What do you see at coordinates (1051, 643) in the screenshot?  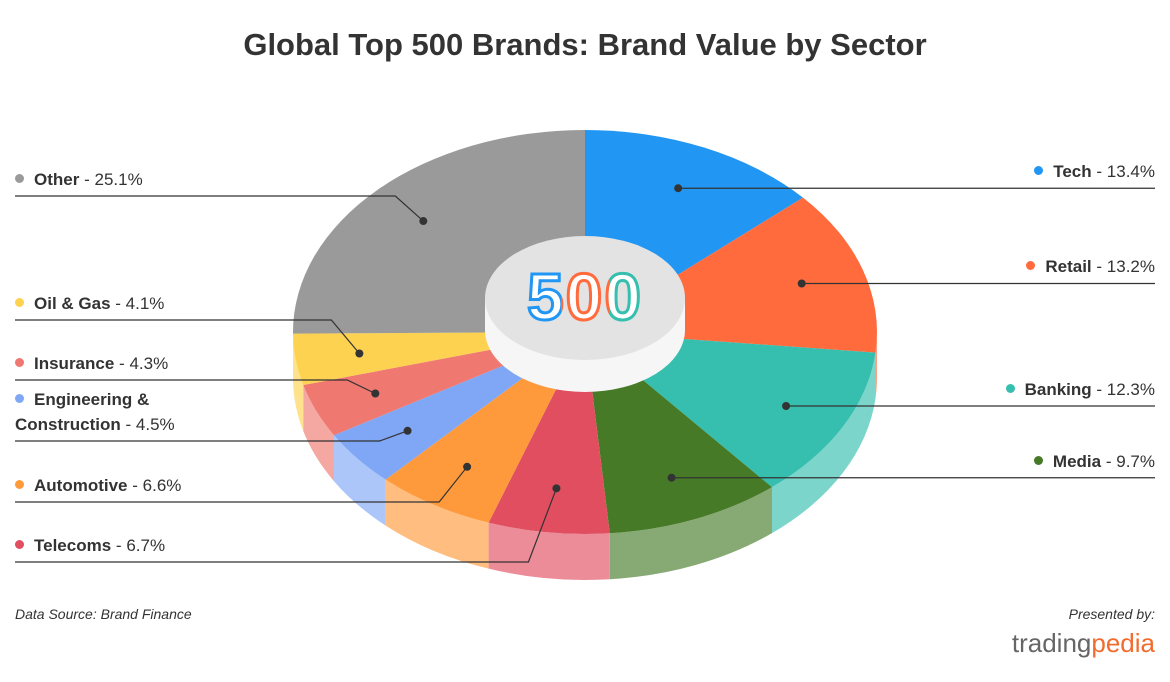 I see `logo-part: trading` at bounding box center [1051, 643].